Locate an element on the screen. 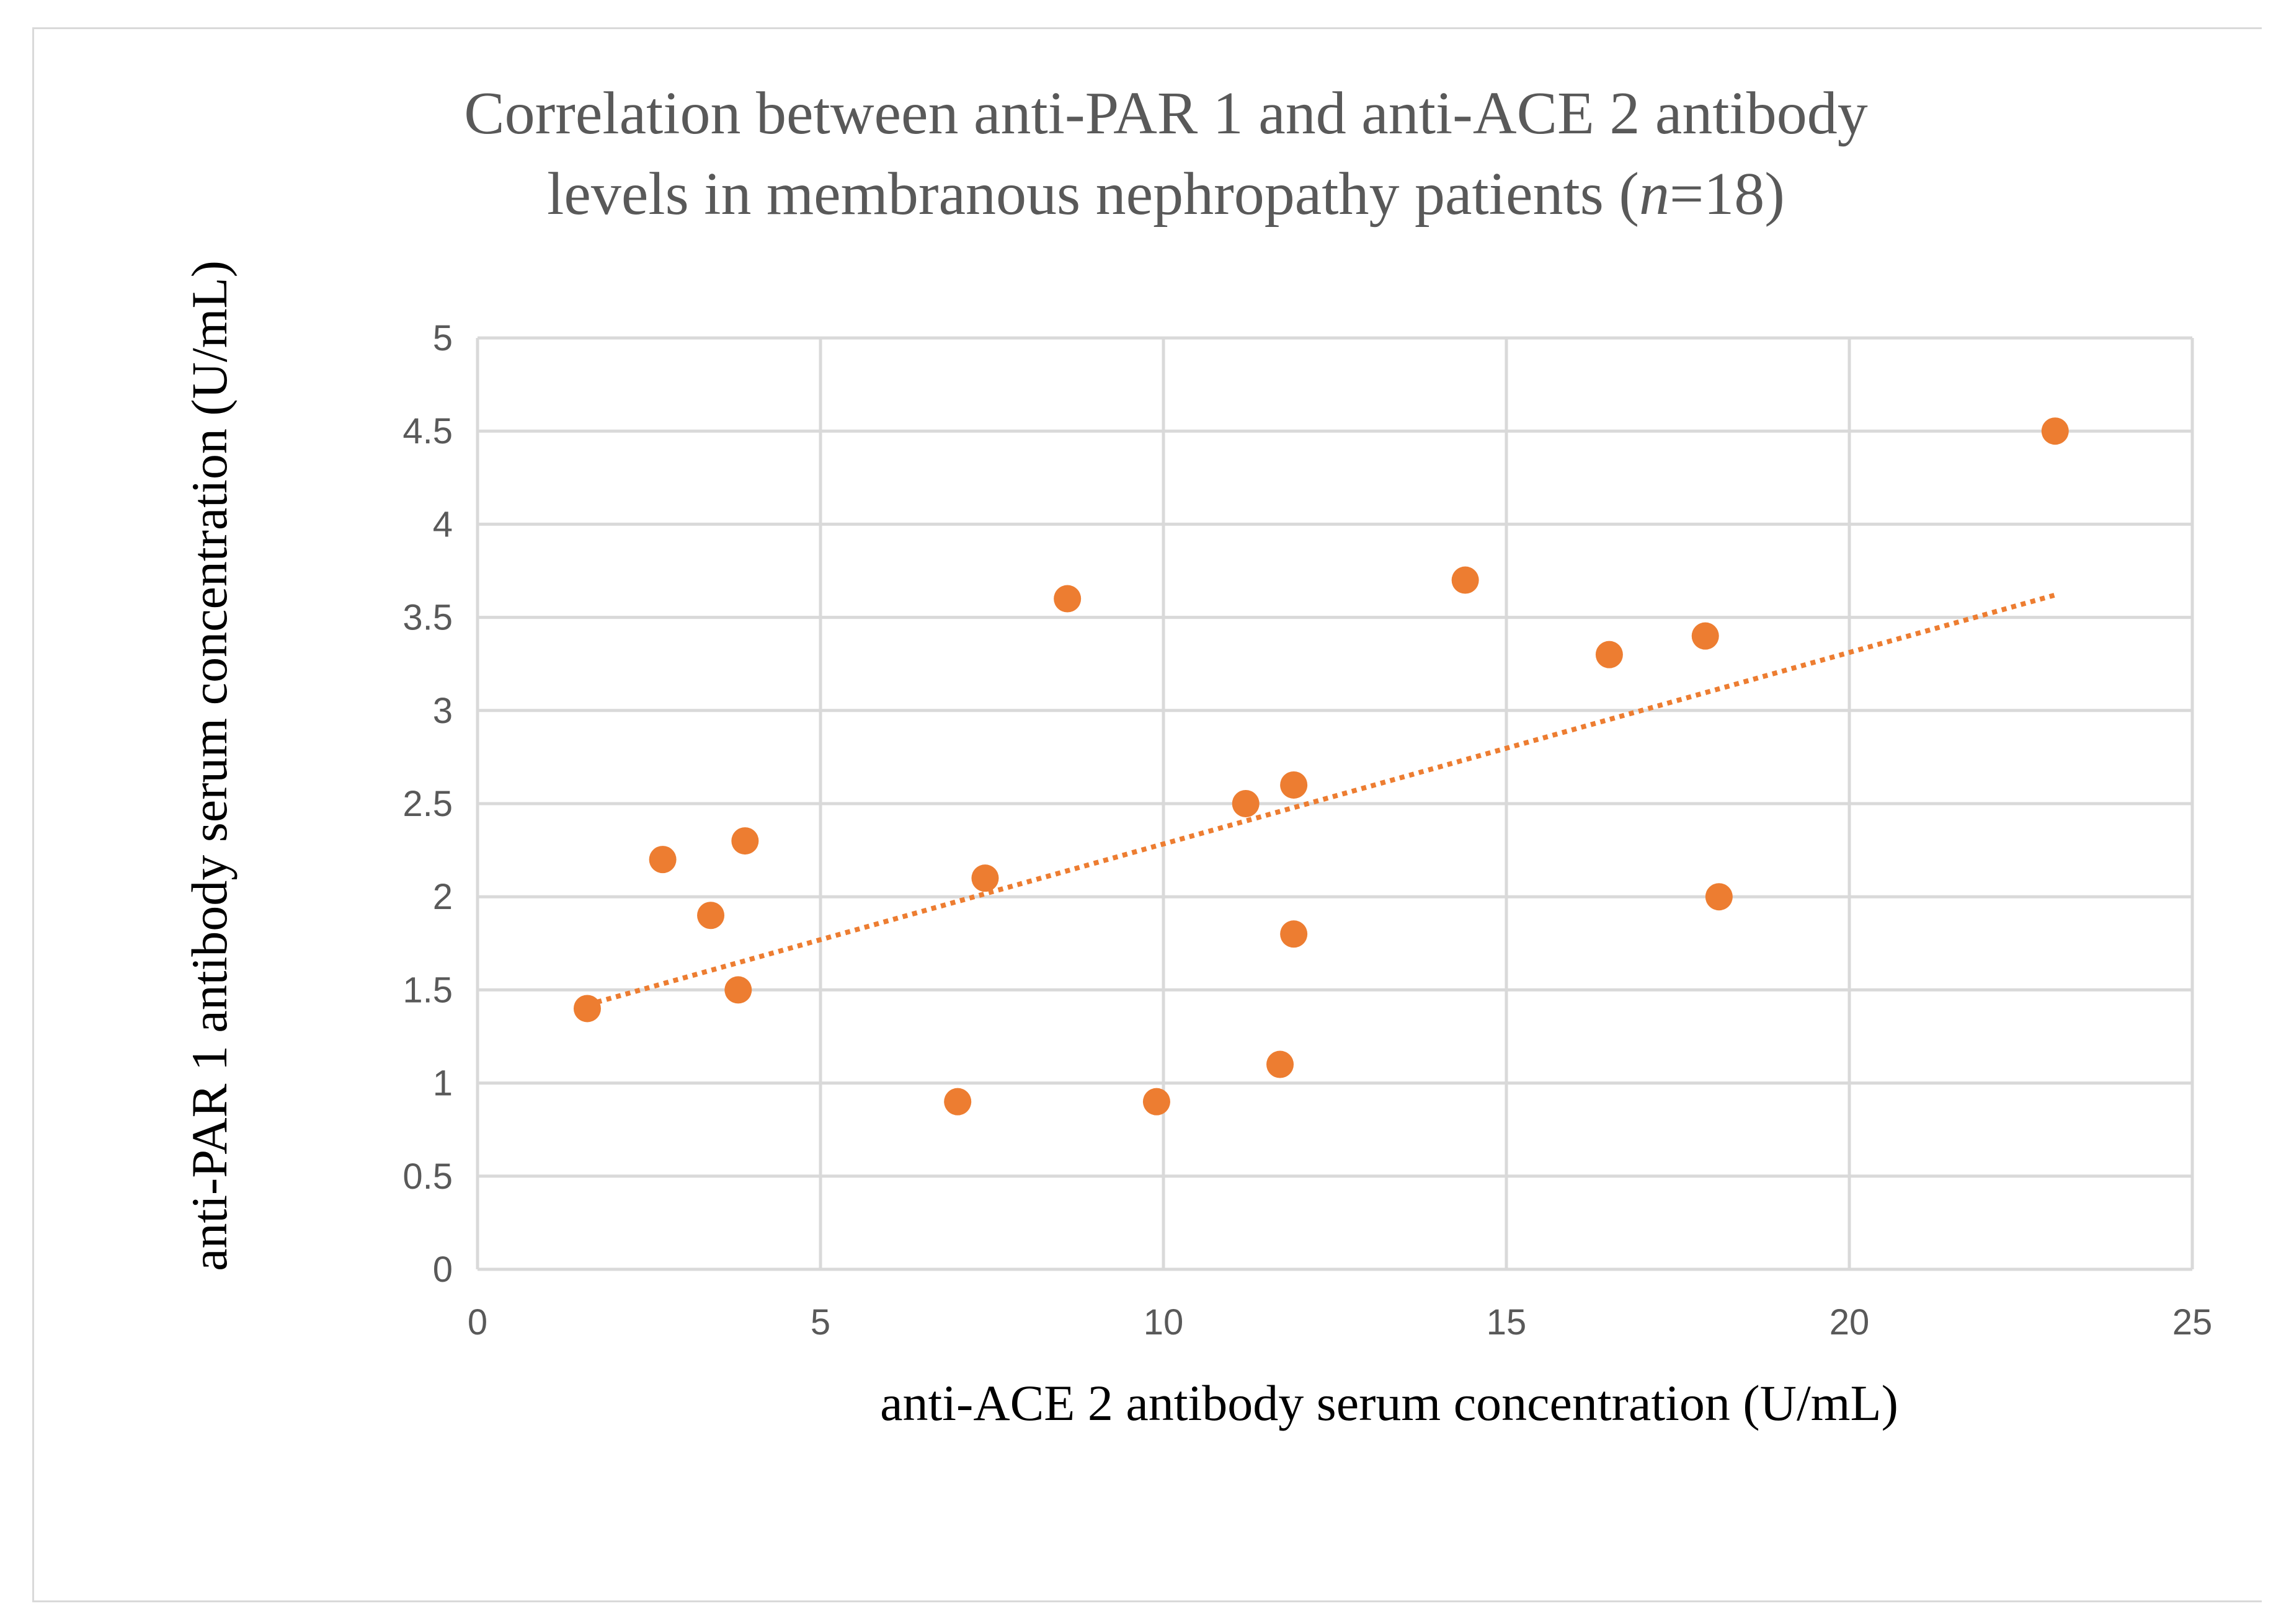  y-tick-label: 4 is located at coordinates (443, 524).